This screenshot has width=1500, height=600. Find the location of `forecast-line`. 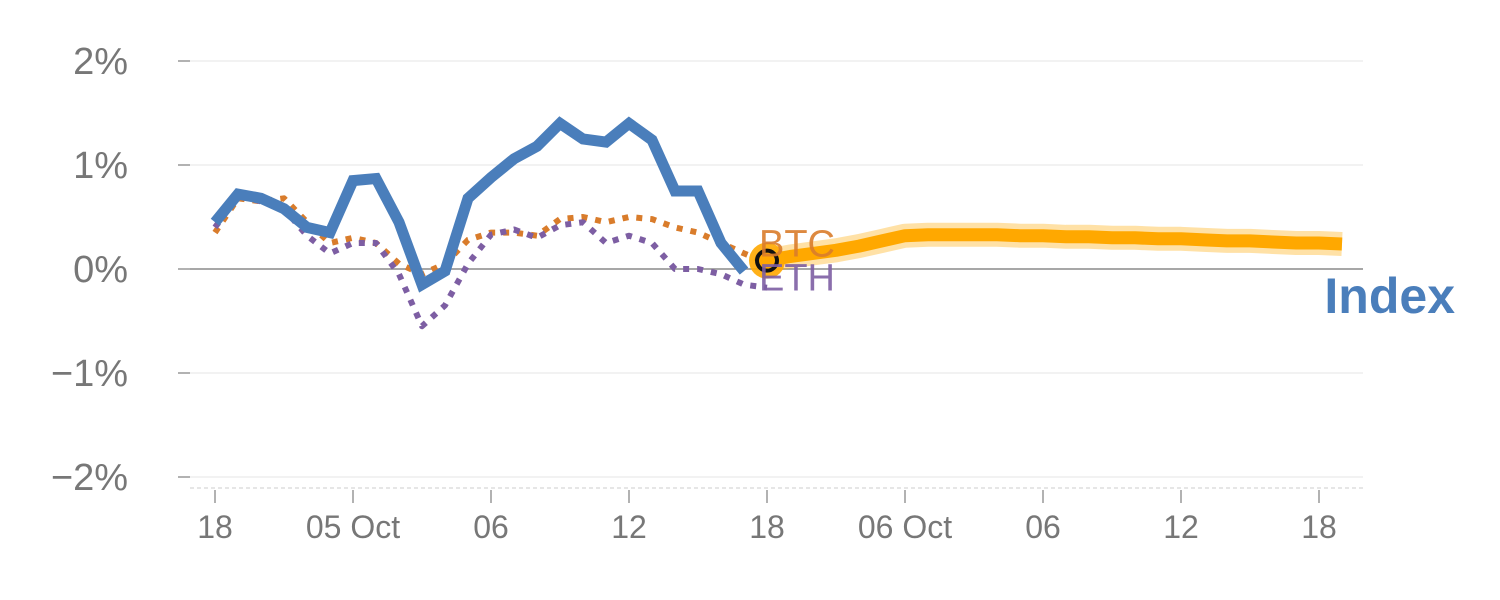

forecast-line is located at coordinates (1054, 248).